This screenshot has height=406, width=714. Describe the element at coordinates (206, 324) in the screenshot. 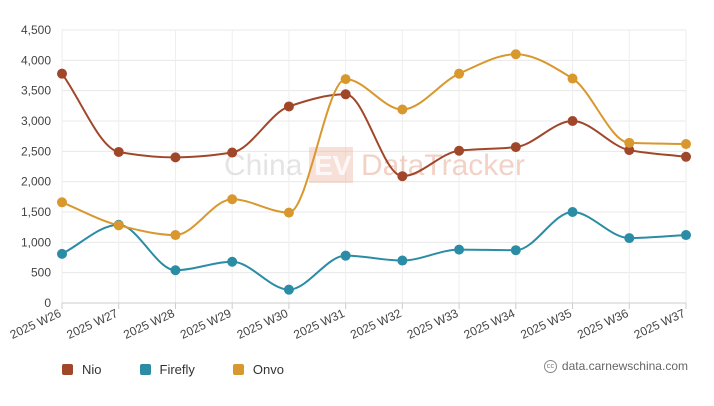

I see `x-tick-label: 2025 W29` at that location.